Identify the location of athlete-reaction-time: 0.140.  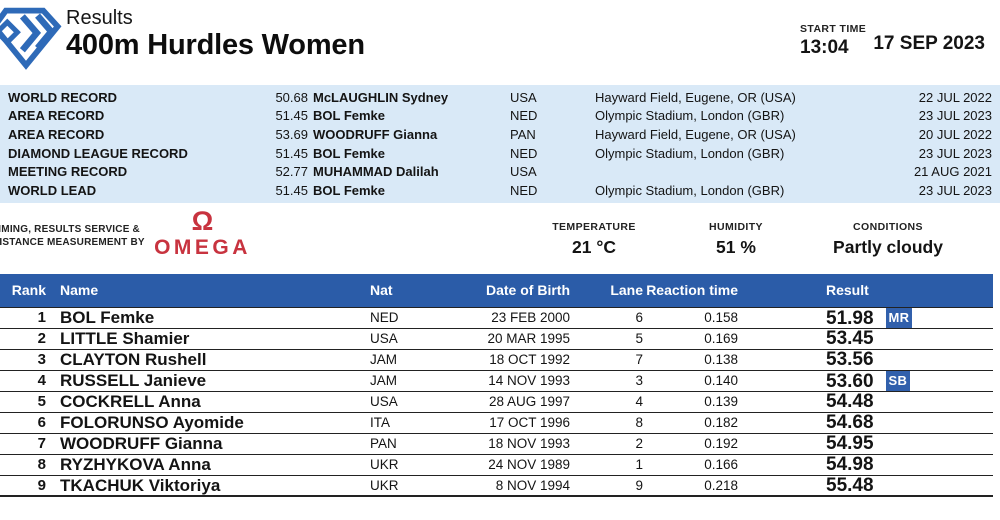
(721, 380).